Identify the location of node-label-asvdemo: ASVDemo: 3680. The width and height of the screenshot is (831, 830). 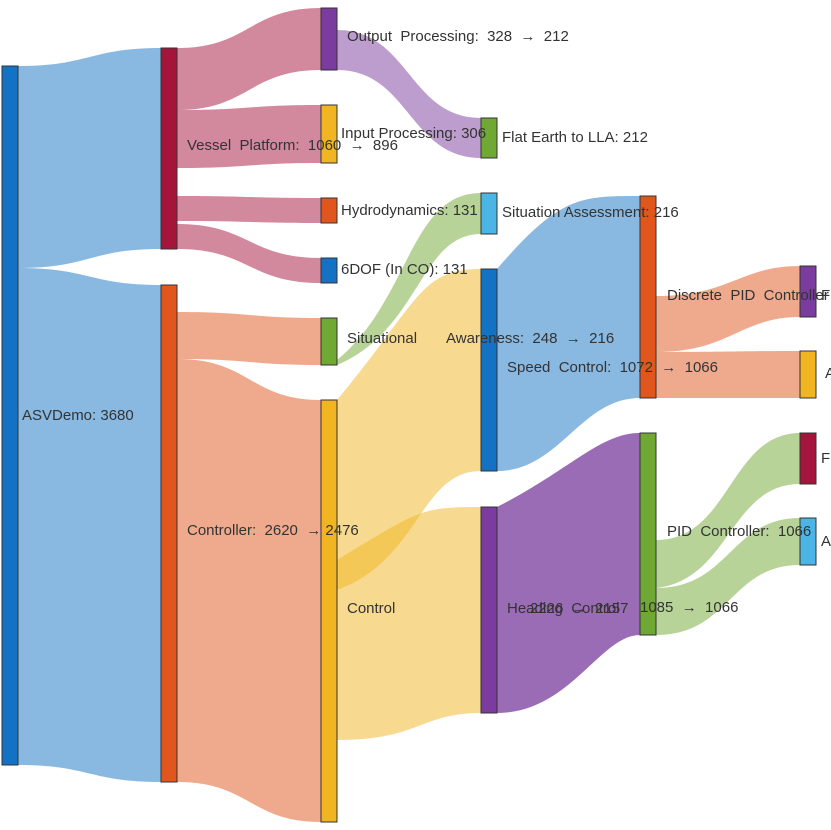
(78, 415).